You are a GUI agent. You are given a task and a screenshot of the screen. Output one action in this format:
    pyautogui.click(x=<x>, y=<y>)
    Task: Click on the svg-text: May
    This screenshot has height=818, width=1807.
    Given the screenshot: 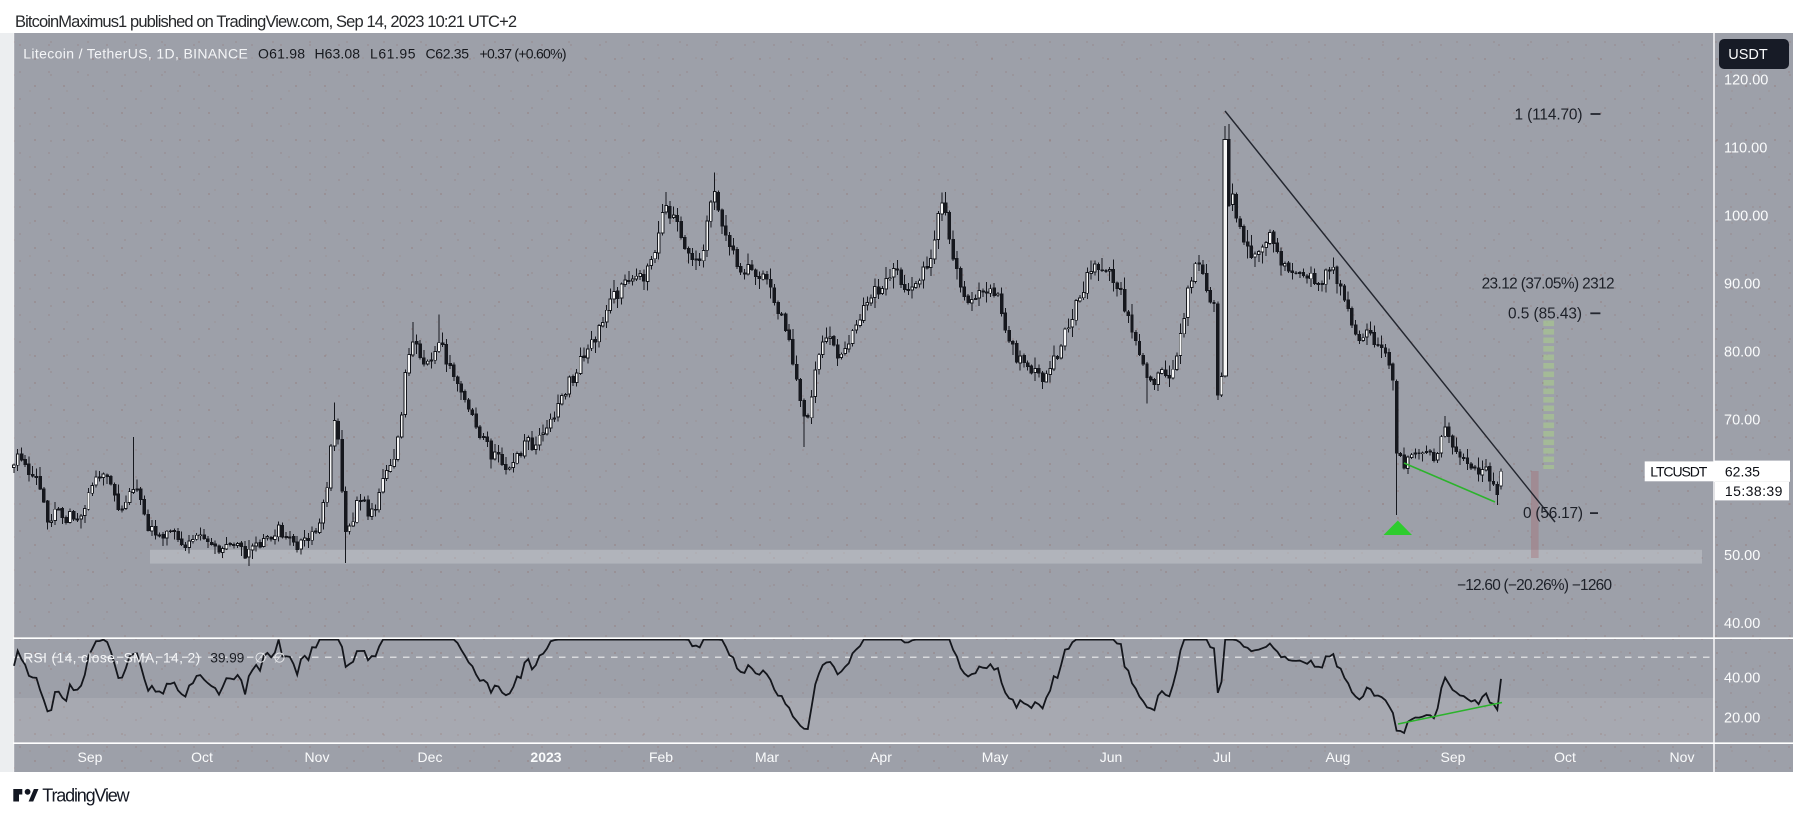 What is the action you would take?
    pyautogui.click(x=995, y=757)
    